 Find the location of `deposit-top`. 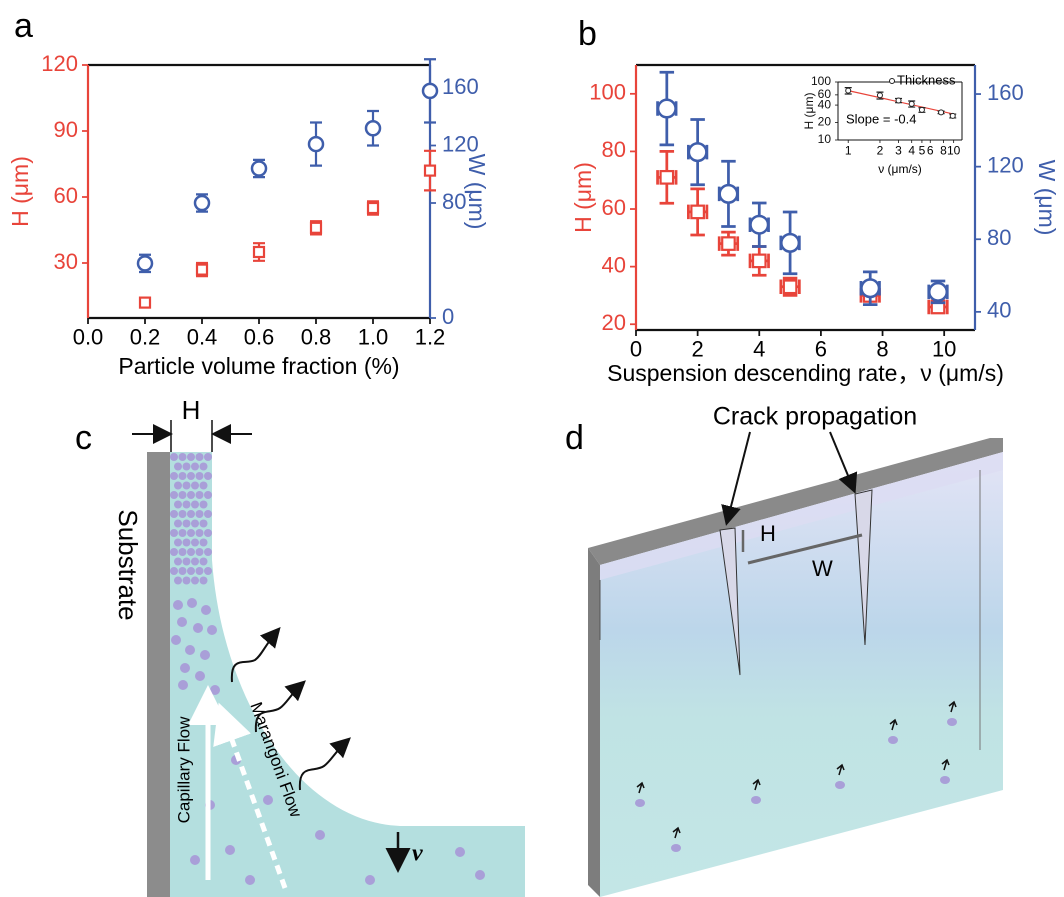

deposit-top is located at coordinates (801, 516).